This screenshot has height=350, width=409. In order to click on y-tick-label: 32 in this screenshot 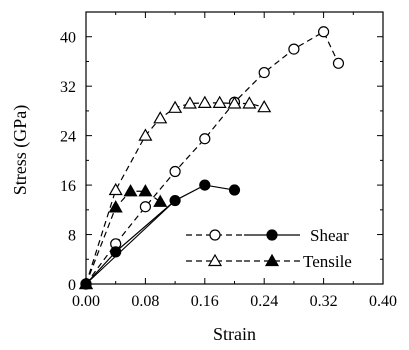, I will do `click(68, 87)`.